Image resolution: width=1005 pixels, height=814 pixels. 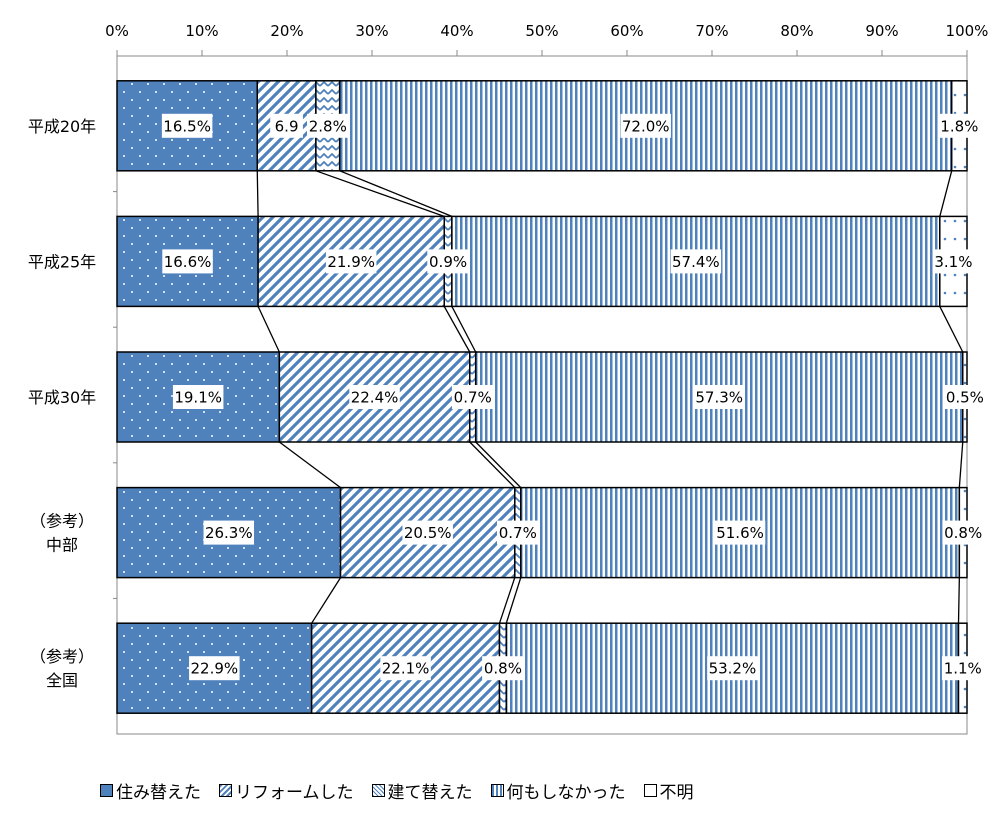 I want to click on data-label: 16.5%, so click(x=187, y=126).